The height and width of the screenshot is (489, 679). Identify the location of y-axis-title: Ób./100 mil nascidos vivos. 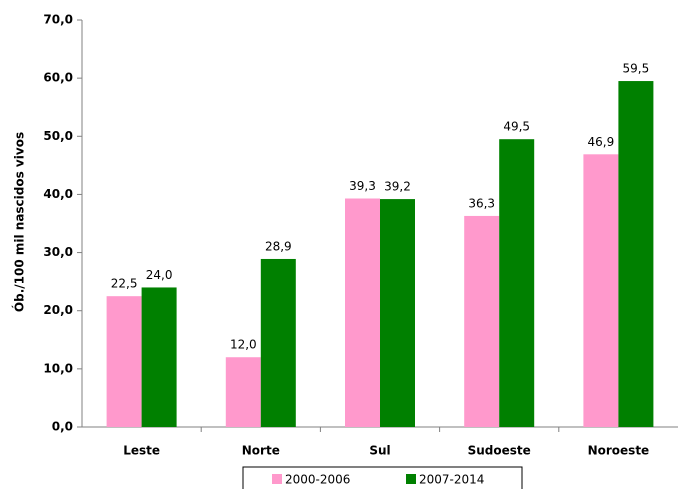
(19, 222).